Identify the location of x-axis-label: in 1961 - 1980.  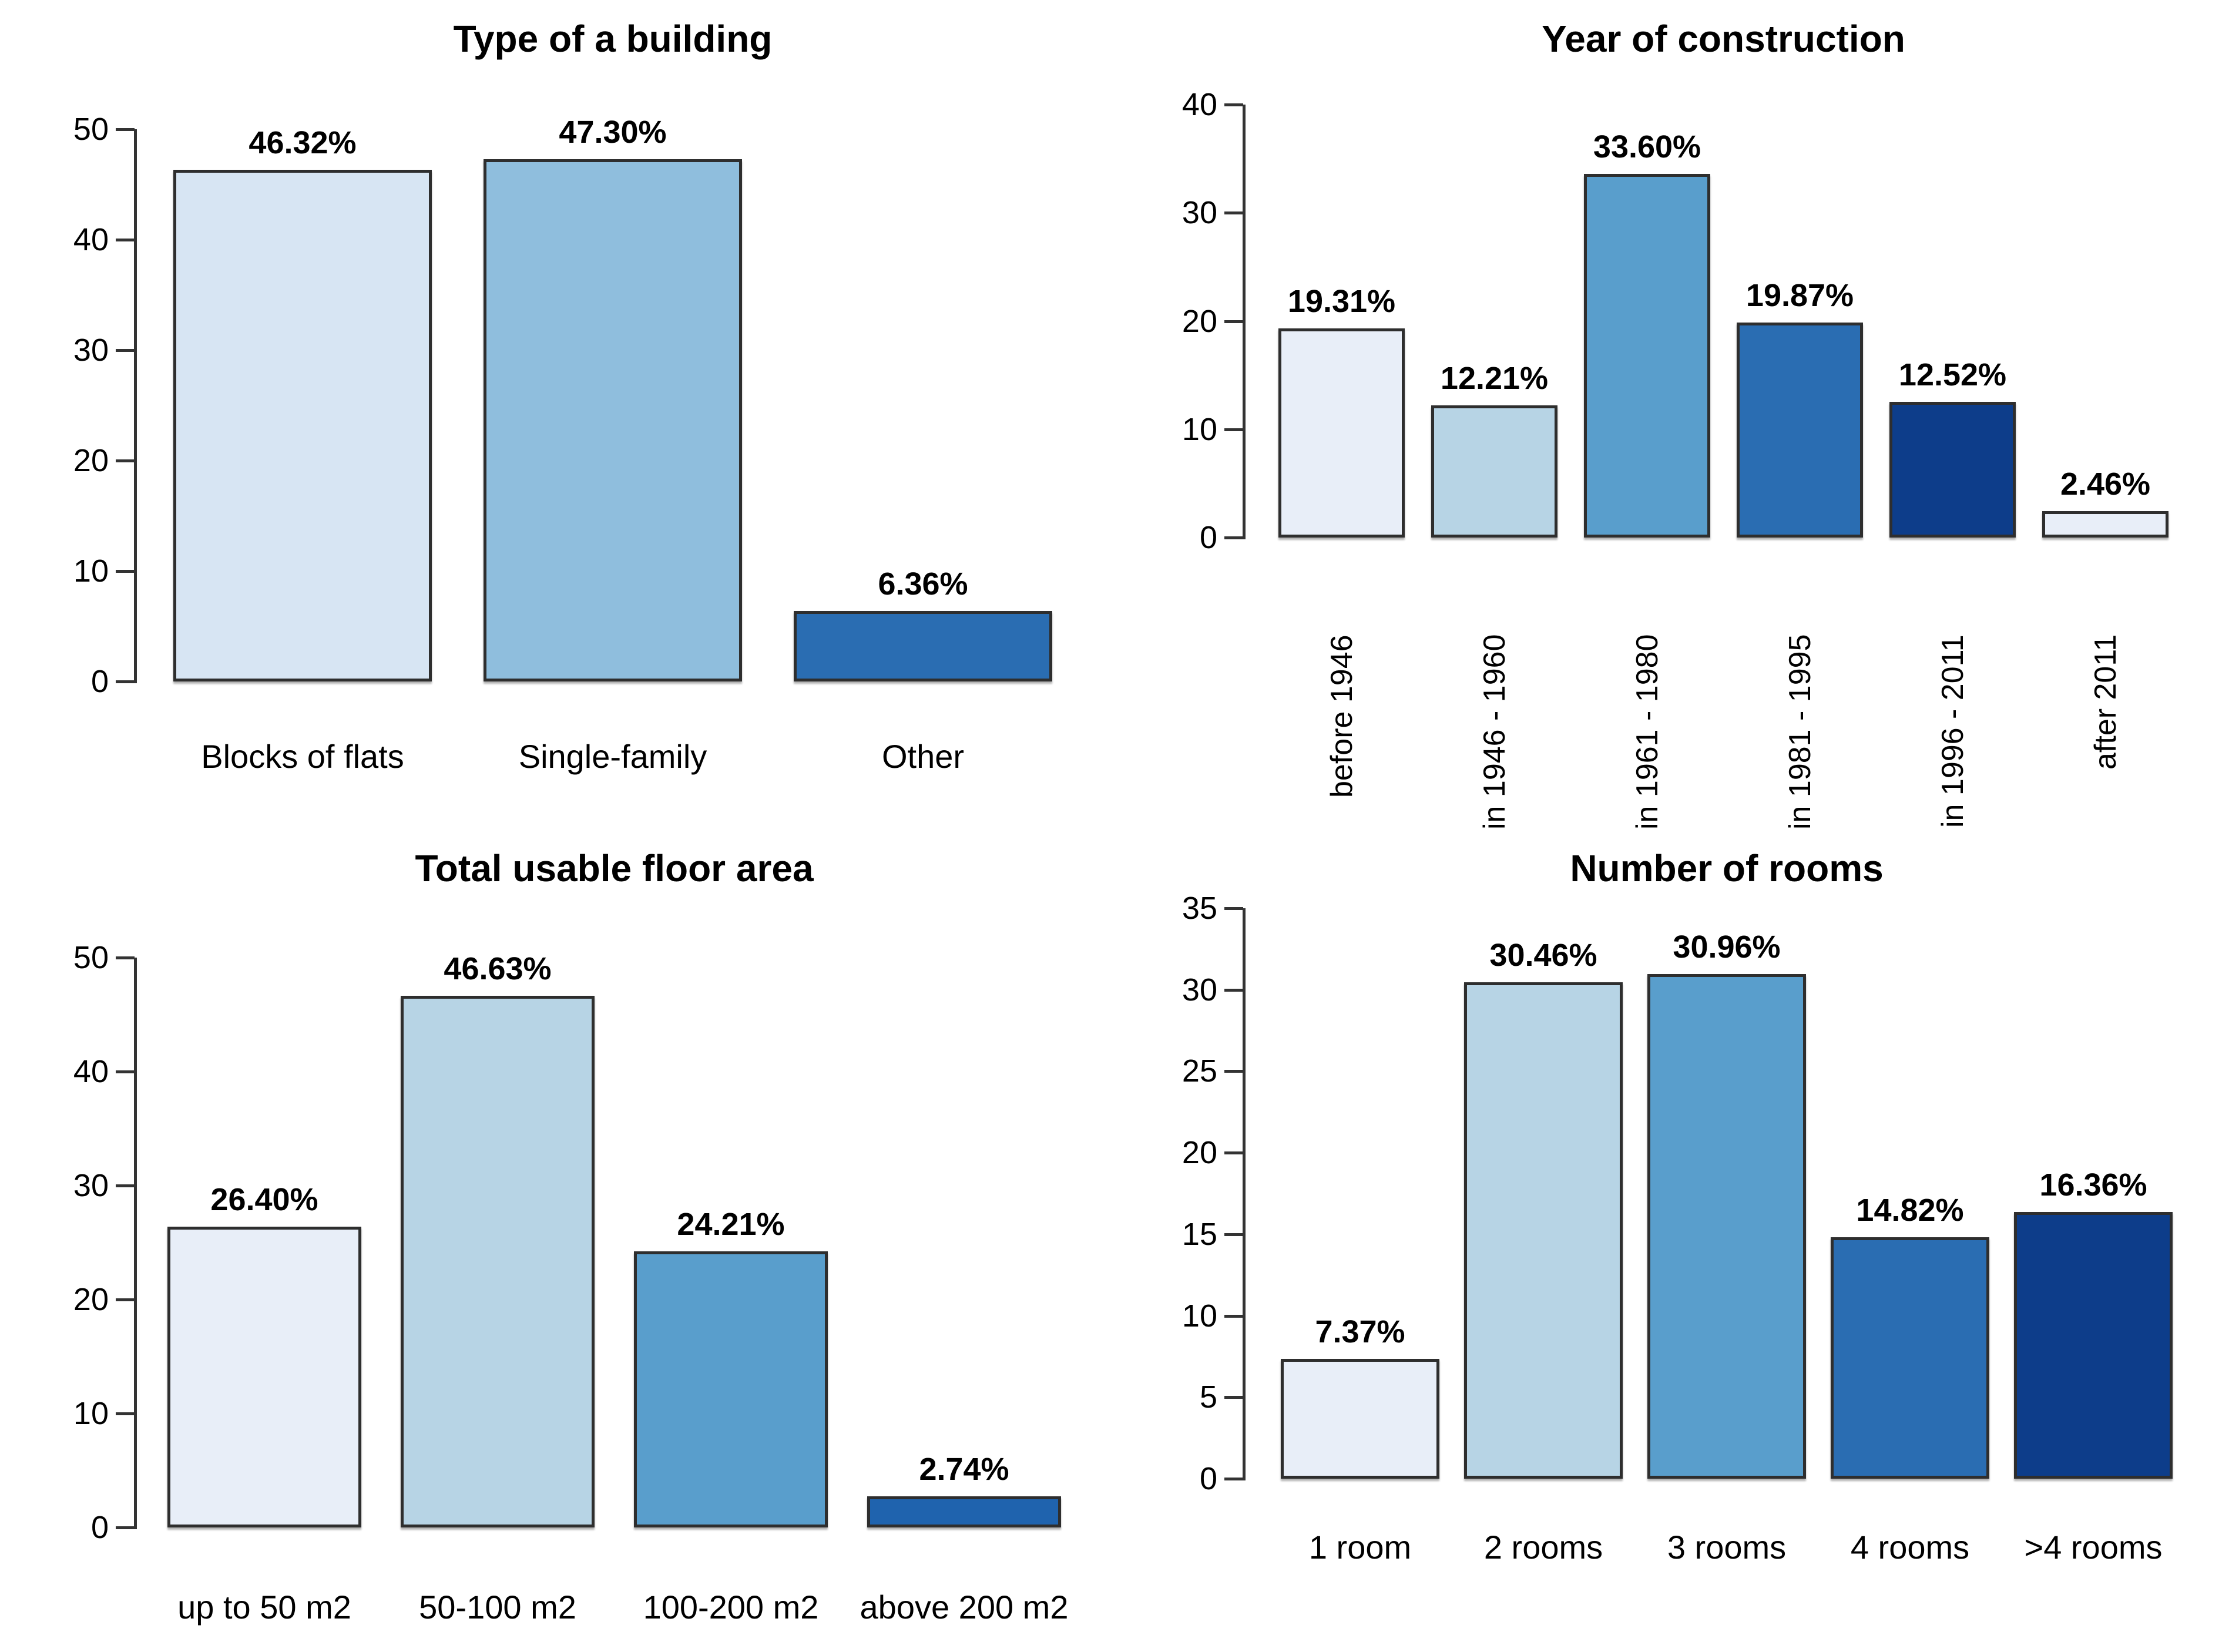
(1647, 732).